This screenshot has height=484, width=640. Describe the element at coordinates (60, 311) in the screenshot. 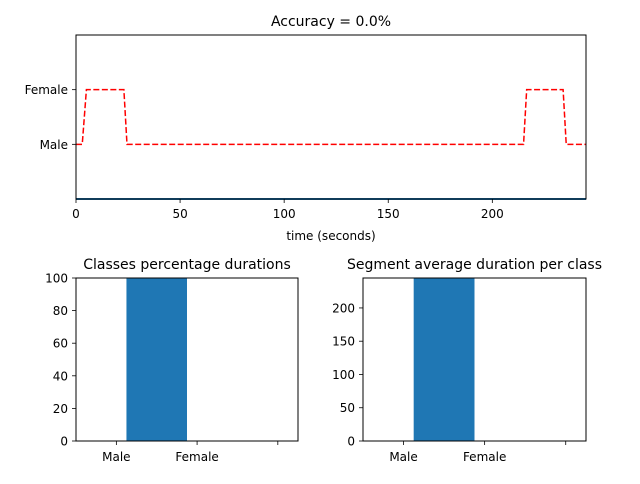

I see `y-tick-label: 80` at that location.